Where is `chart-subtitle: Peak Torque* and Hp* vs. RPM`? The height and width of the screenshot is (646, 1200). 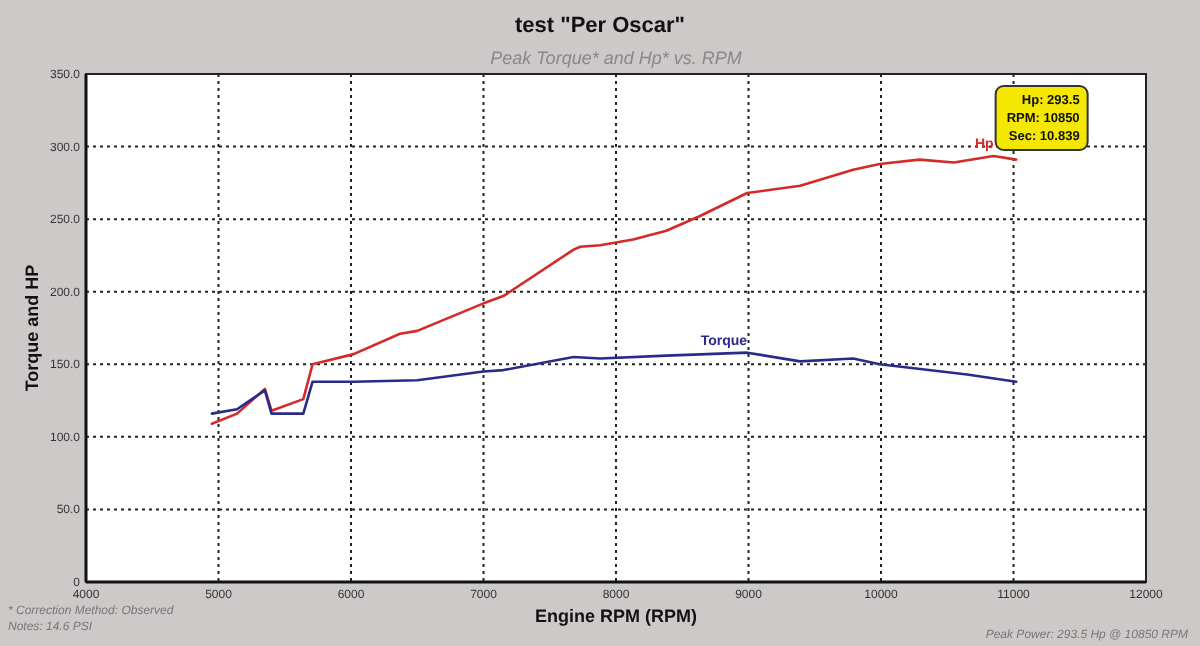
chart-subtitle: Peak Torque* and Hp* vs. RPM is located at coordinates (616, 58).